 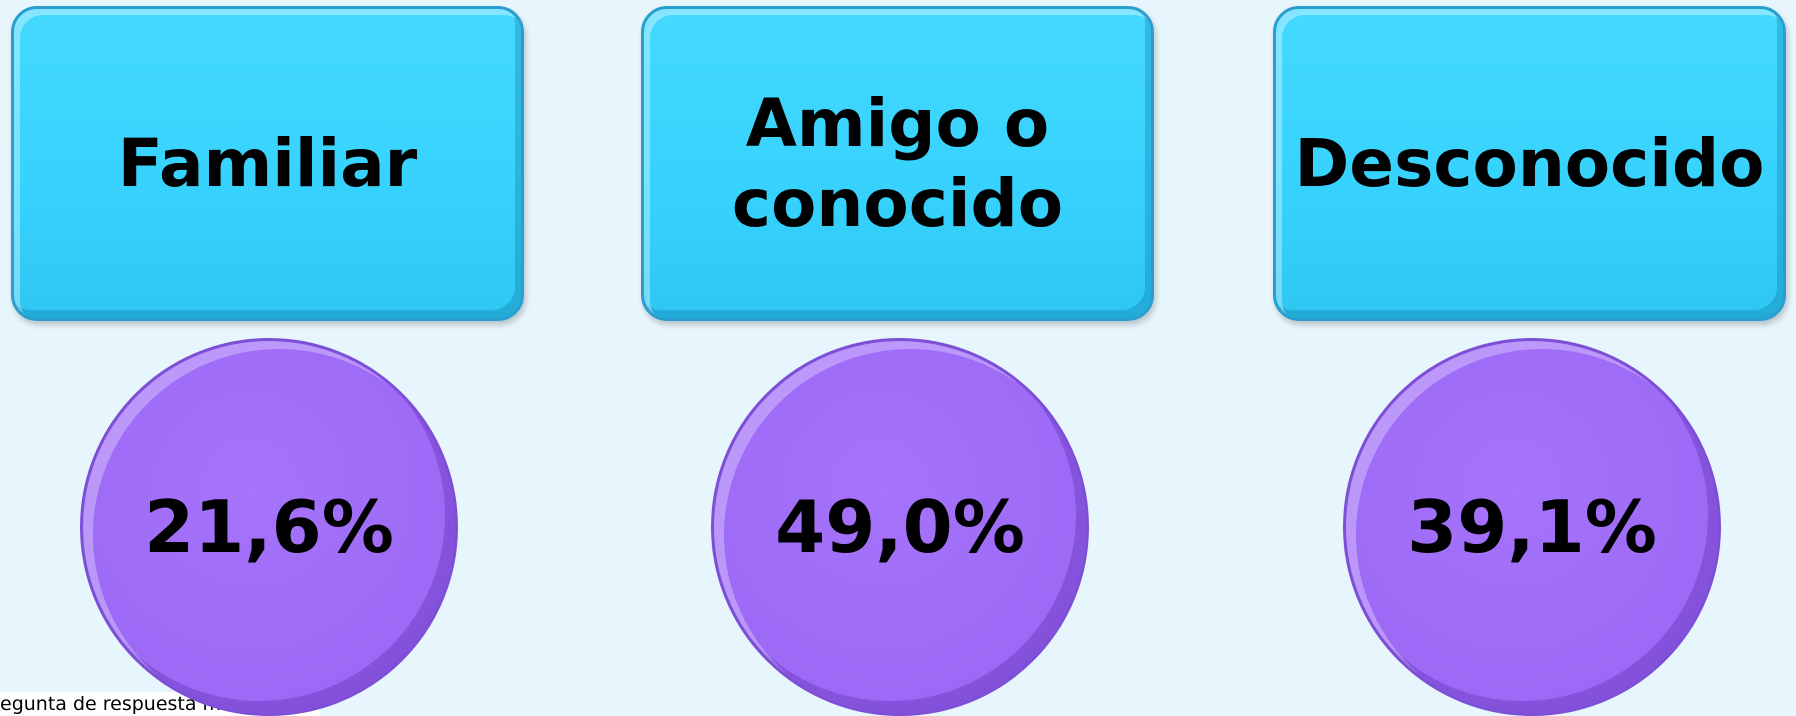 I want to click on value-circle: 21,6%, so click(x=269, y=527).